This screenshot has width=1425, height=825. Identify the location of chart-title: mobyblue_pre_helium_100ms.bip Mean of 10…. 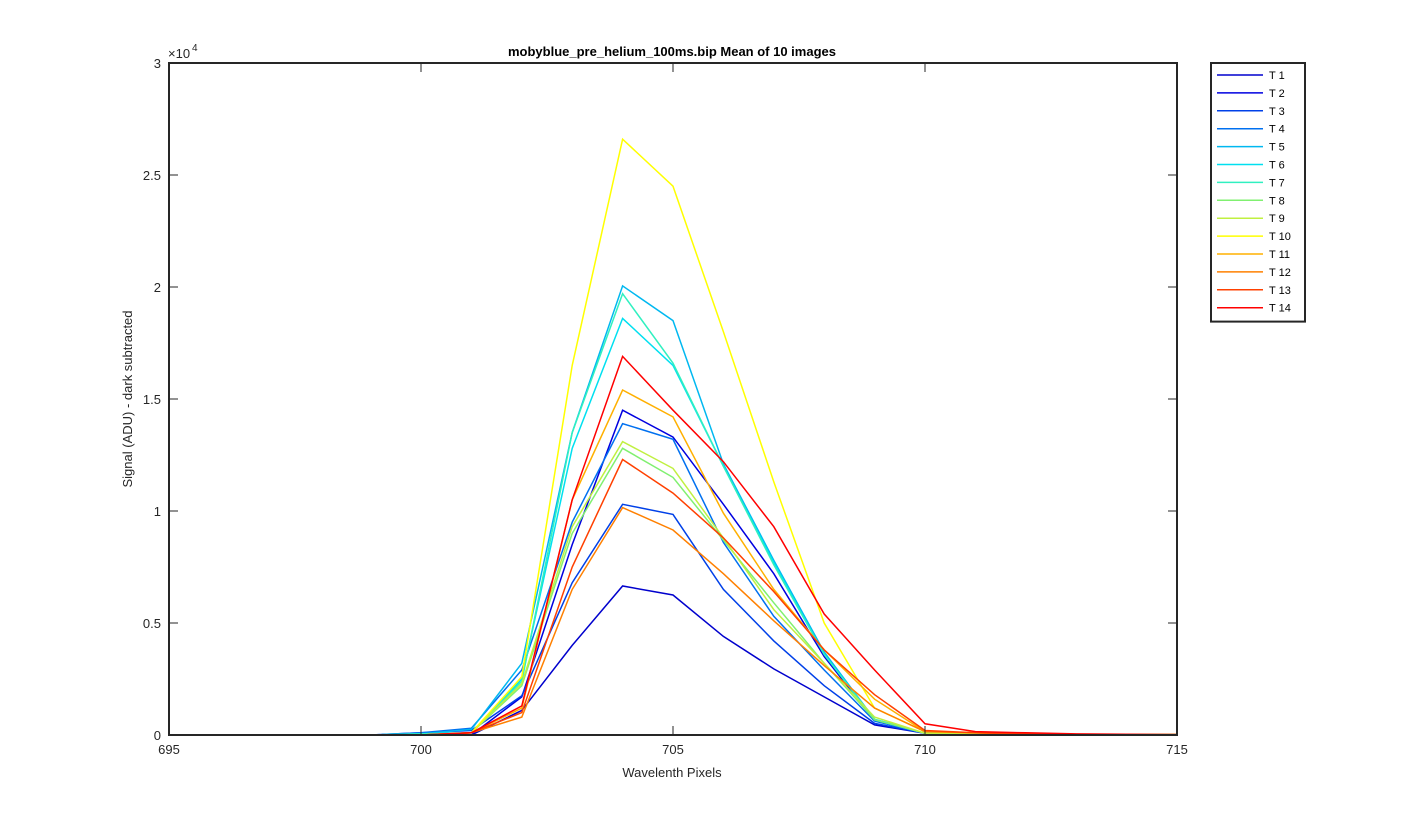
(672, 51).